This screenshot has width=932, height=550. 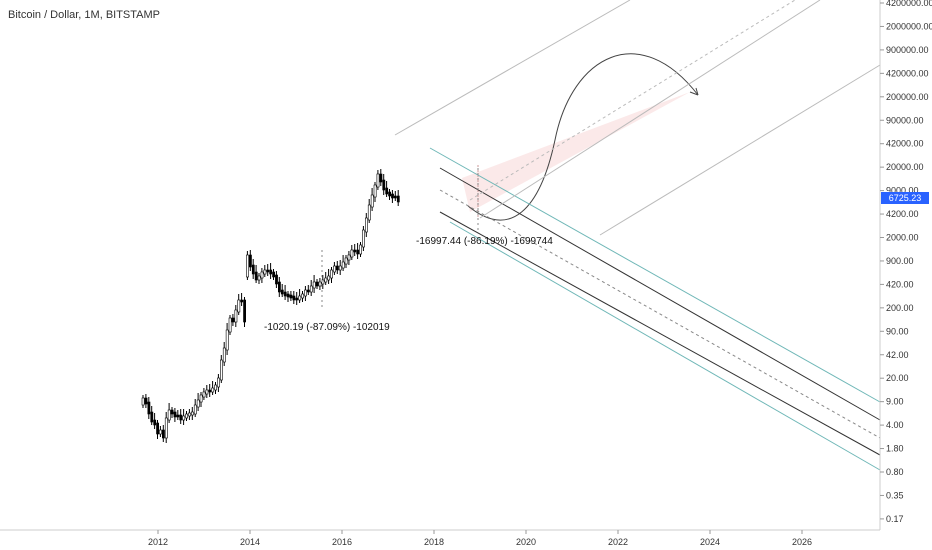 What do you see at coordinates (909, 26) in the screenshot?
I see `price-tick-label: 2000000.00` at bounding box center [909, 26].